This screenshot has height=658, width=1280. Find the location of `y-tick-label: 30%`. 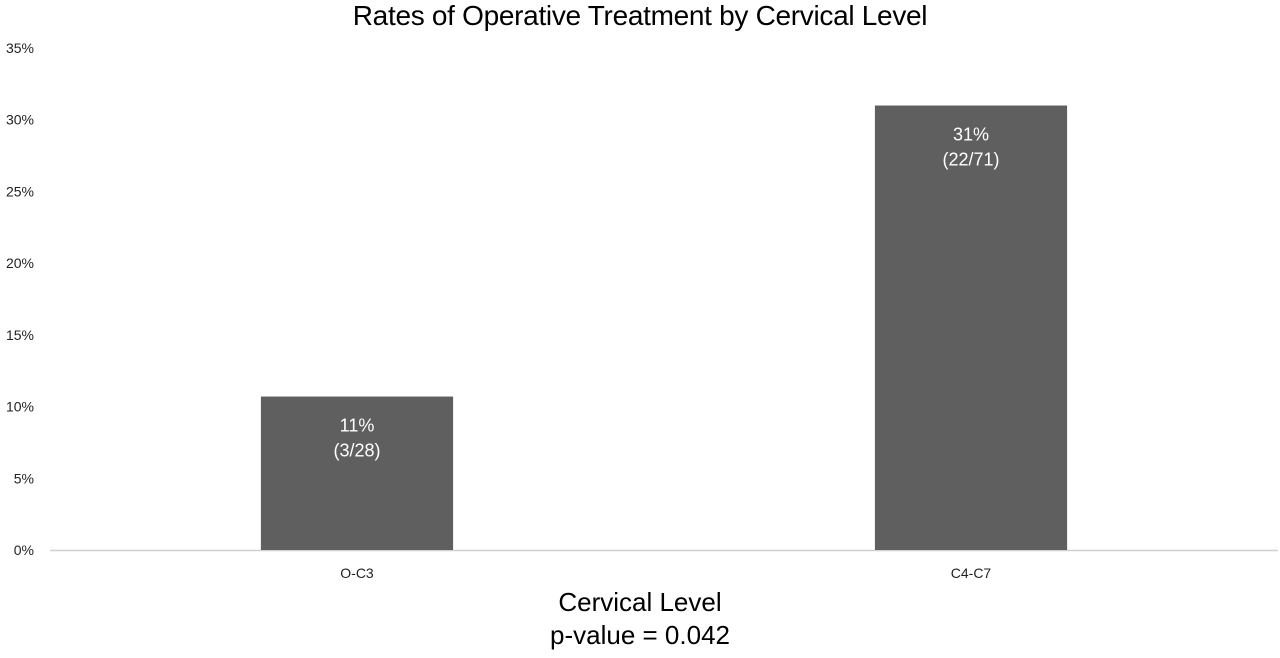

y-tick-label: 30% is located at coordinates (20, 120).